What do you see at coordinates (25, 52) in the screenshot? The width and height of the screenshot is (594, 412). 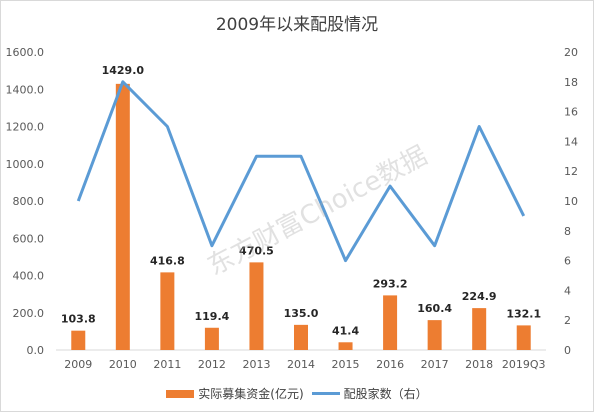 I see `y-left-tick-label: 1600.0` at bounding box center [25, 52].